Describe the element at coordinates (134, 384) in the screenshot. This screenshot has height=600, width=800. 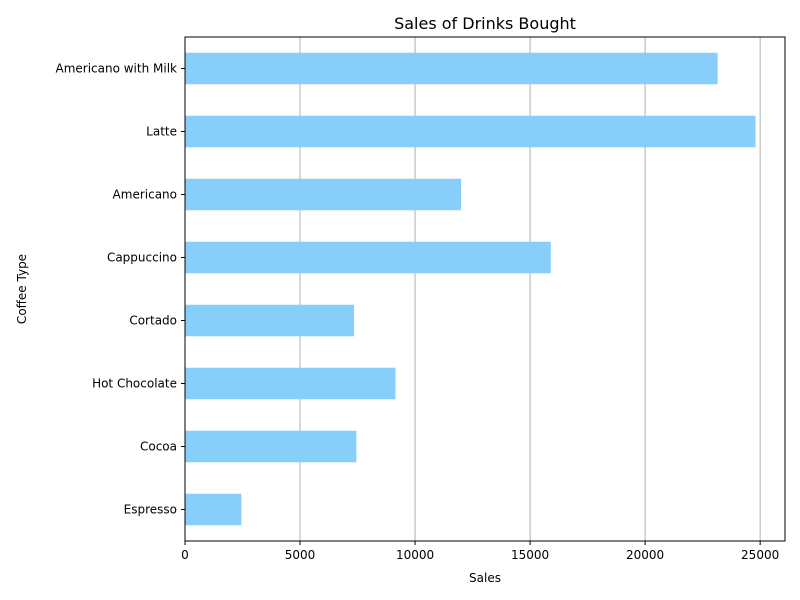
I see `y-tick-label: Hot Chocolate` at that location.